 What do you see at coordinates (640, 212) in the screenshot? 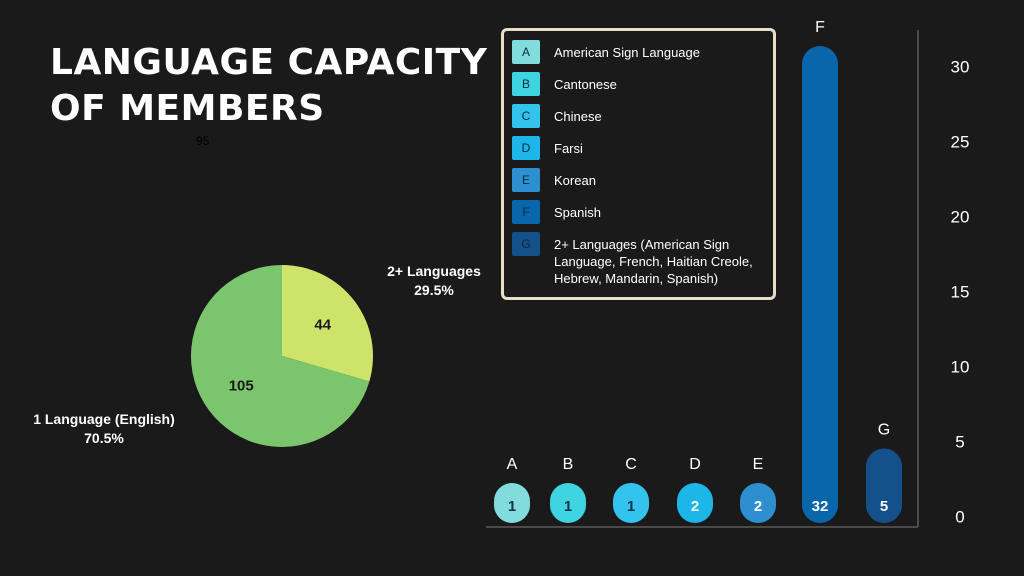
I see `legend-item-f: F Spanish` at bounding box center [640, 212].